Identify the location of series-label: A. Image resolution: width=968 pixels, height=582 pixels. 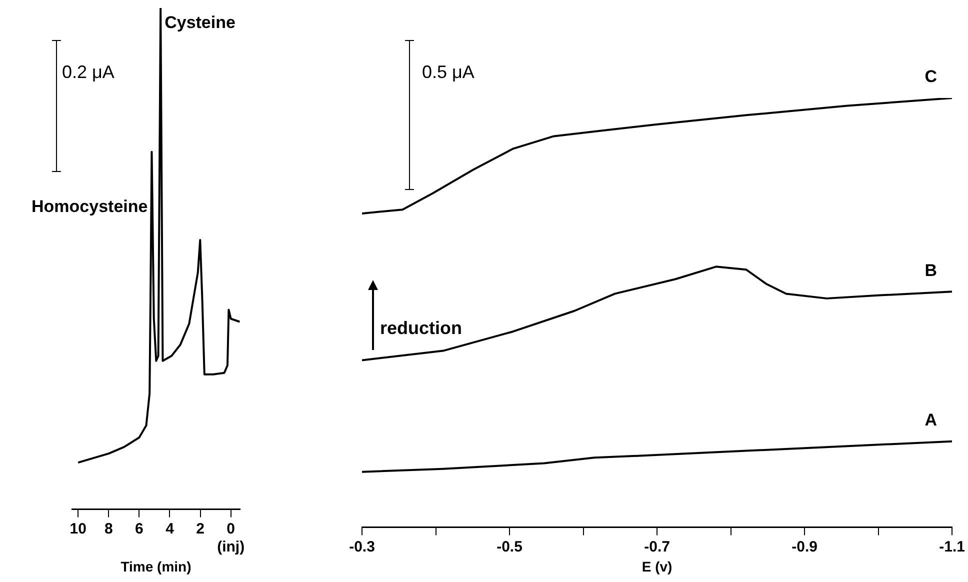
(931, 420).